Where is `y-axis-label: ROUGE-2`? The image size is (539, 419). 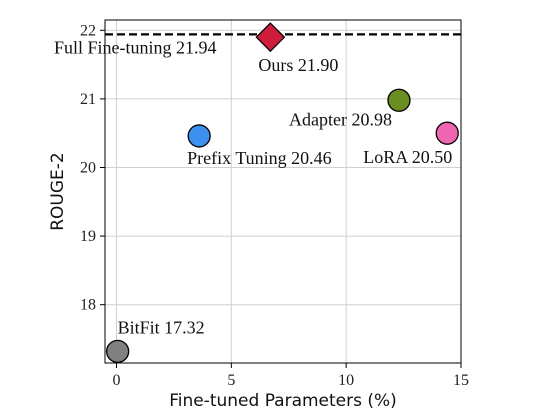 y-axis-label: ROUGE-2 is located at coordinates (58, 191).